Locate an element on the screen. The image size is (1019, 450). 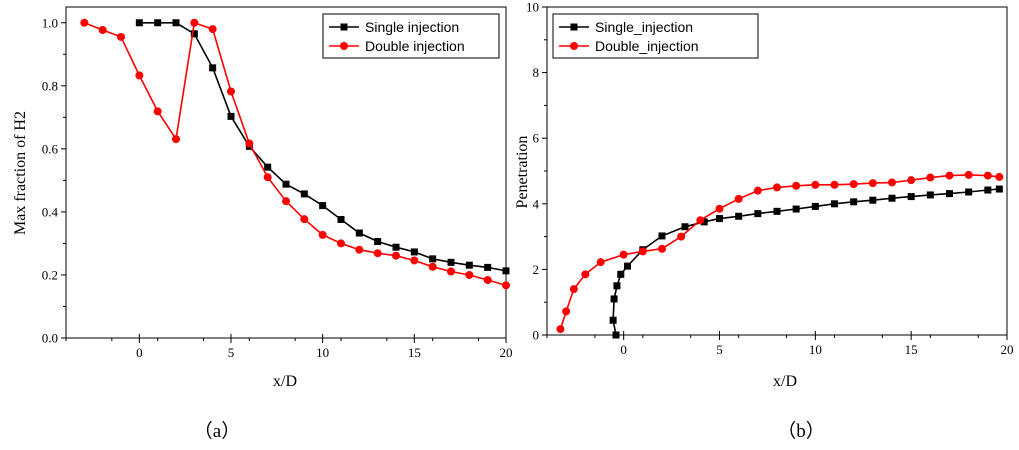
legend-entry: Double injection is located at coordinates (397, 46).